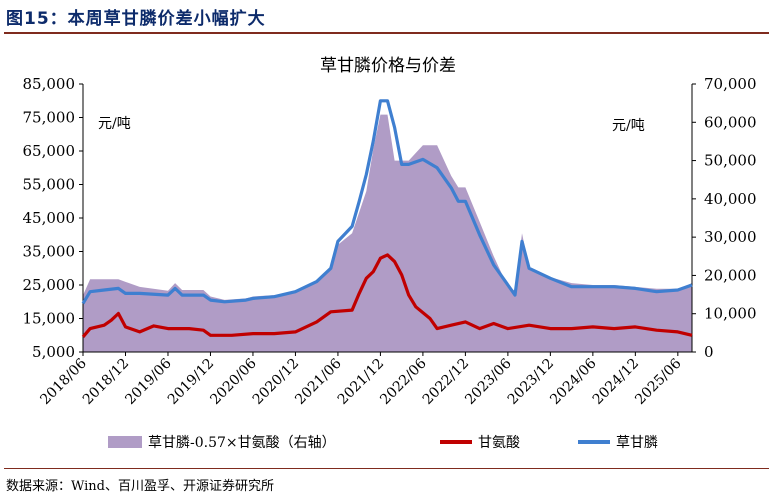 This screenshot has height=499, width=773. Describe the element at coordinates (730, 237) in the screenshot. I see `right-tick-label: 30,000` at that location.